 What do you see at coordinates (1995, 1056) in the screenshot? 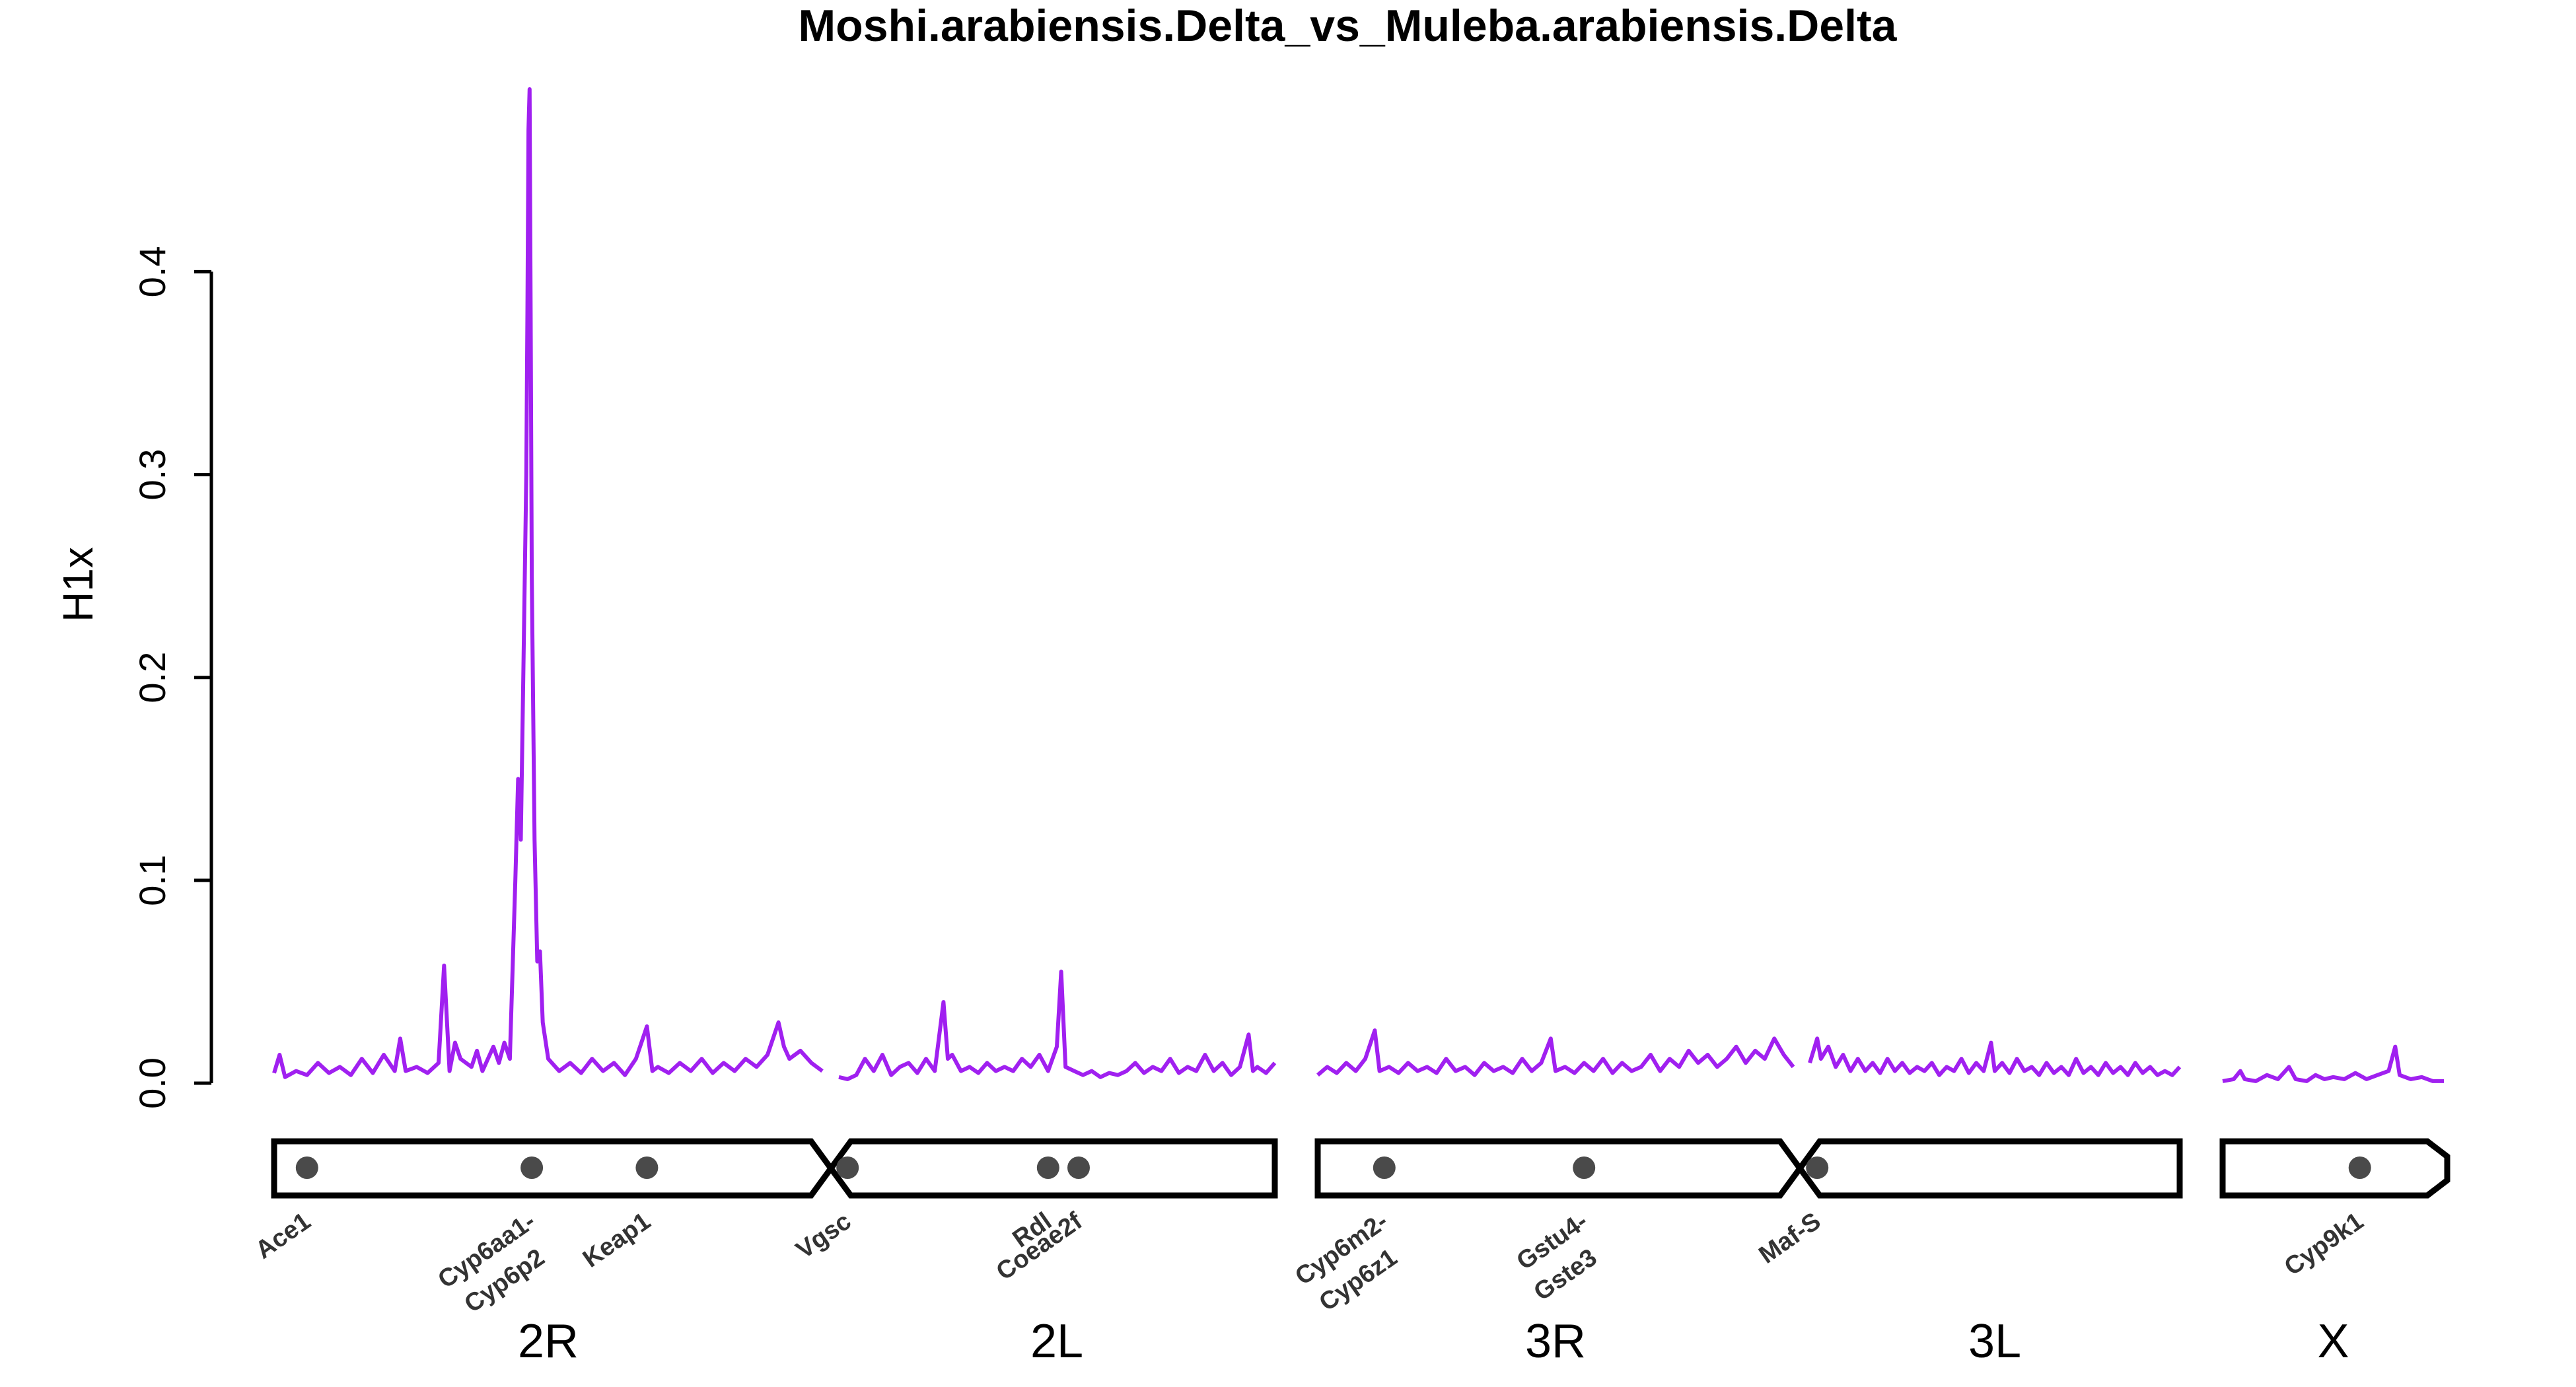
I see `series-line-3l` at bounding box center [1995, 1056].